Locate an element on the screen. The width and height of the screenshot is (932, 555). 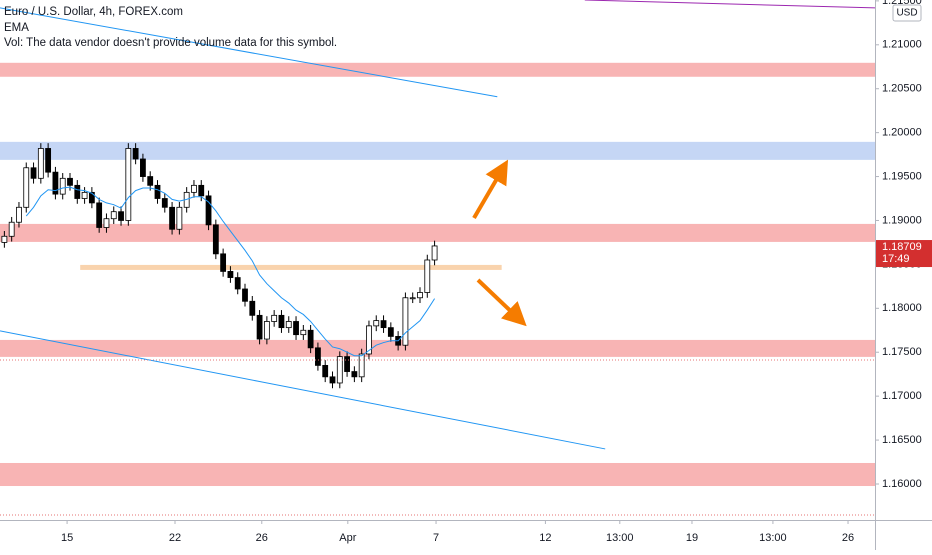
y-tick-label: 1.18000 is located at coordinates (902, 308).